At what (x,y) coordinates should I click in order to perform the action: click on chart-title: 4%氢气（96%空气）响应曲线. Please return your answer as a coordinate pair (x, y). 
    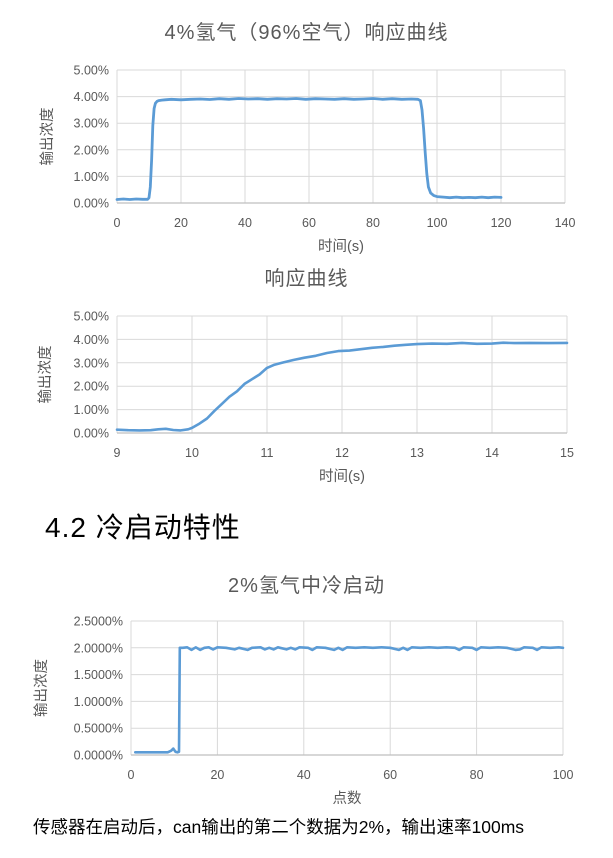
    Looking at the image, I should click on (306, 33).